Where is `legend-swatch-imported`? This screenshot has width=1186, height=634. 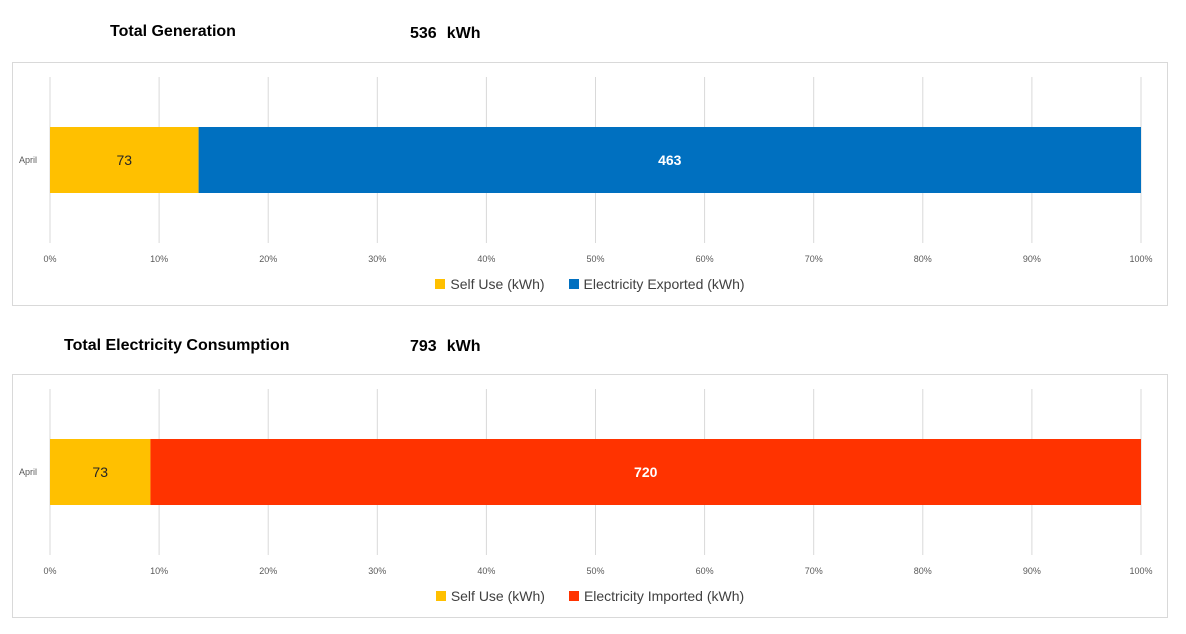
legend-swatch-imported is located at coordinates (573, 596).